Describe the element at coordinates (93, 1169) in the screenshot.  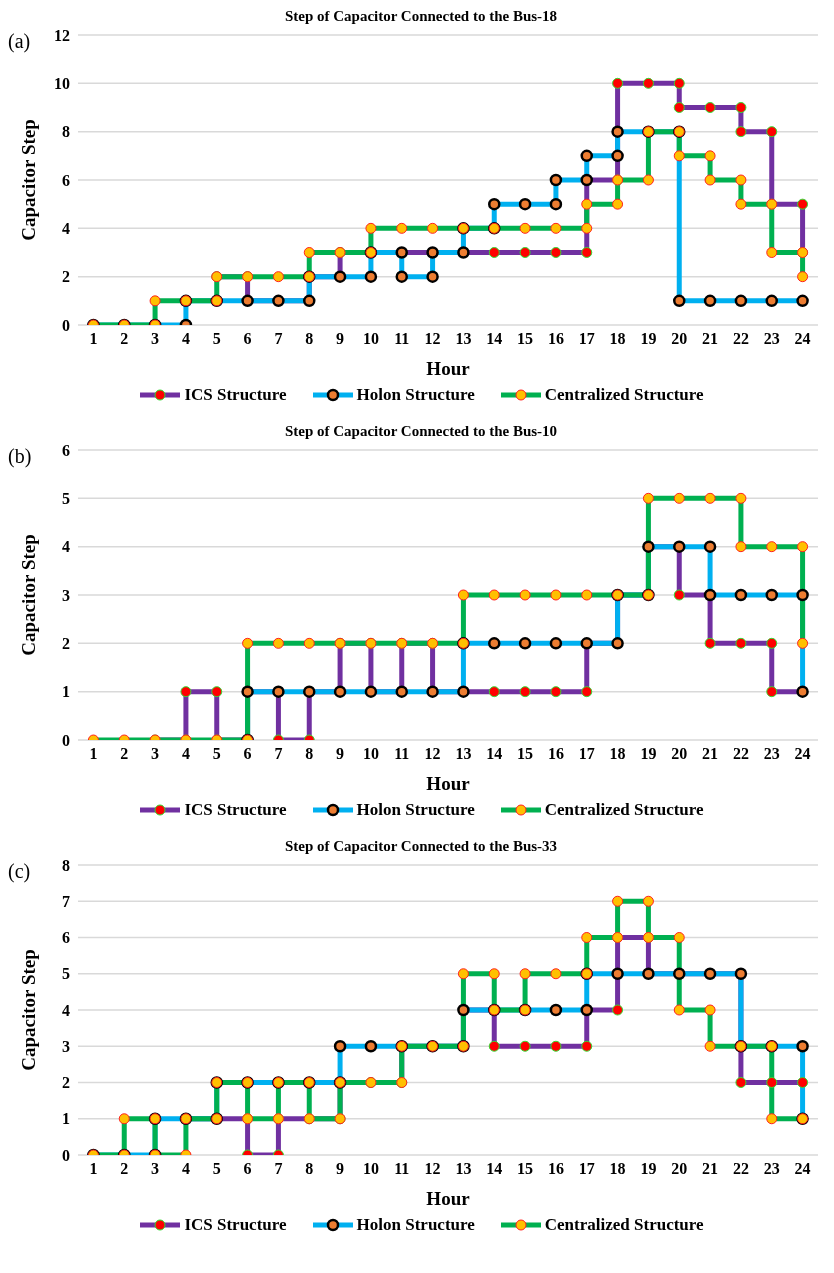
I see `x-tick-label: 1` at that location.